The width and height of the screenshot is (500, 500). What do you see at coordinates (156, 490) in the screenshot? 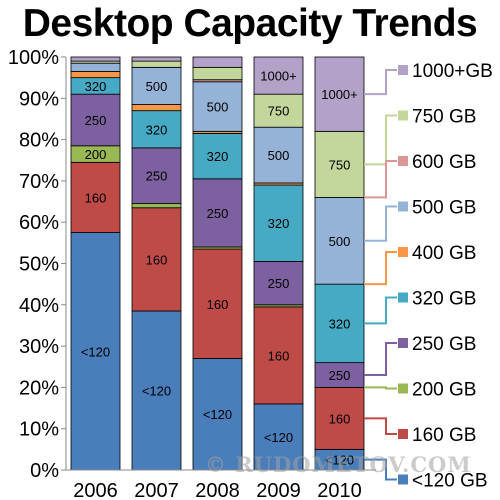
I see `x-tick-label: 2007` at bounding box center [156, 490].